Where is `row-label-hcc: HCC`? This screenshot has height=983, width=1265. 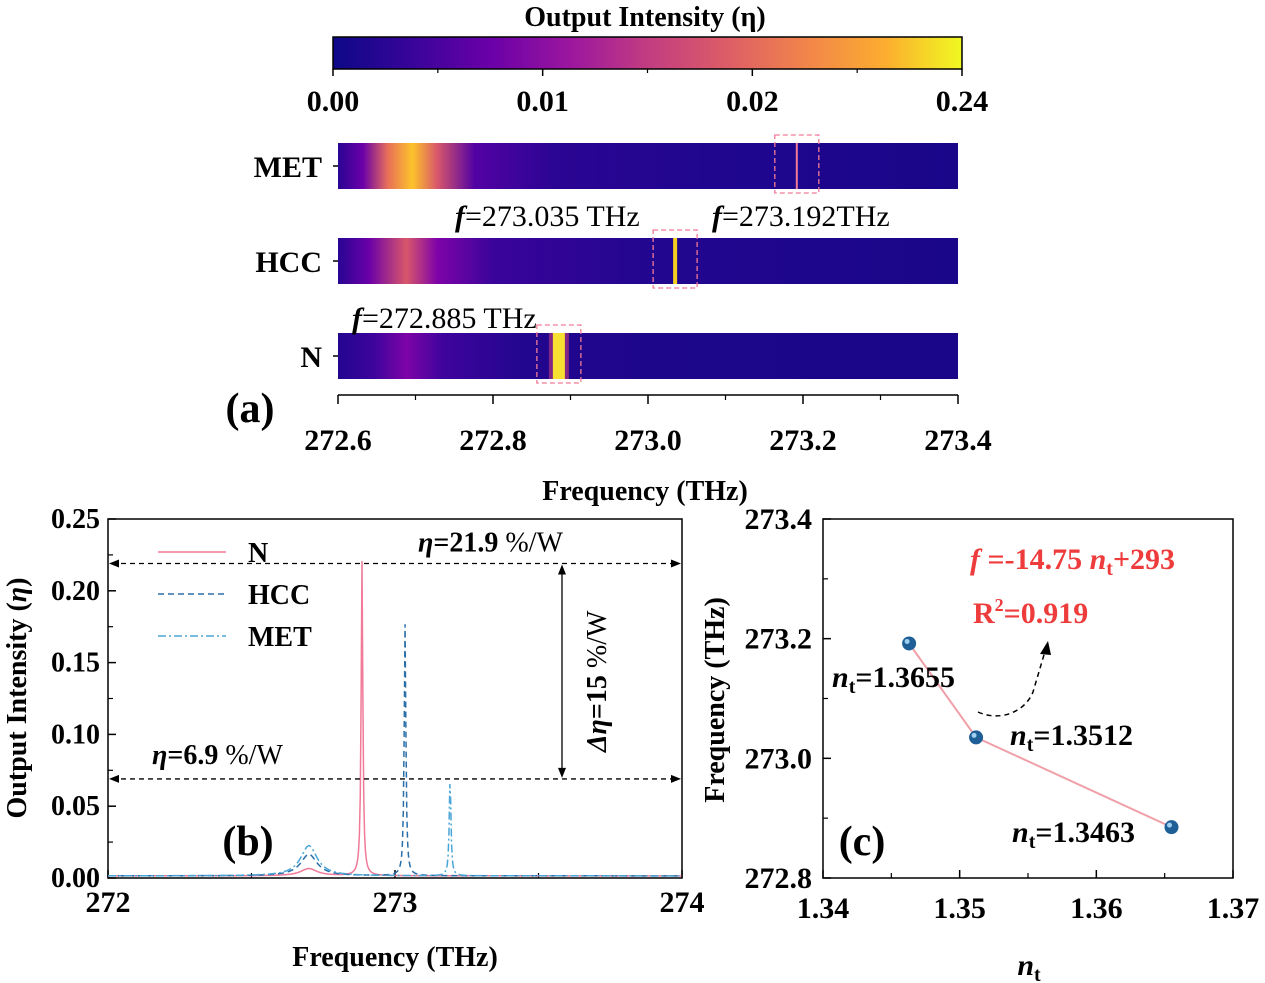
row-label-hcc: HCC is located at coordinates (288, 262).